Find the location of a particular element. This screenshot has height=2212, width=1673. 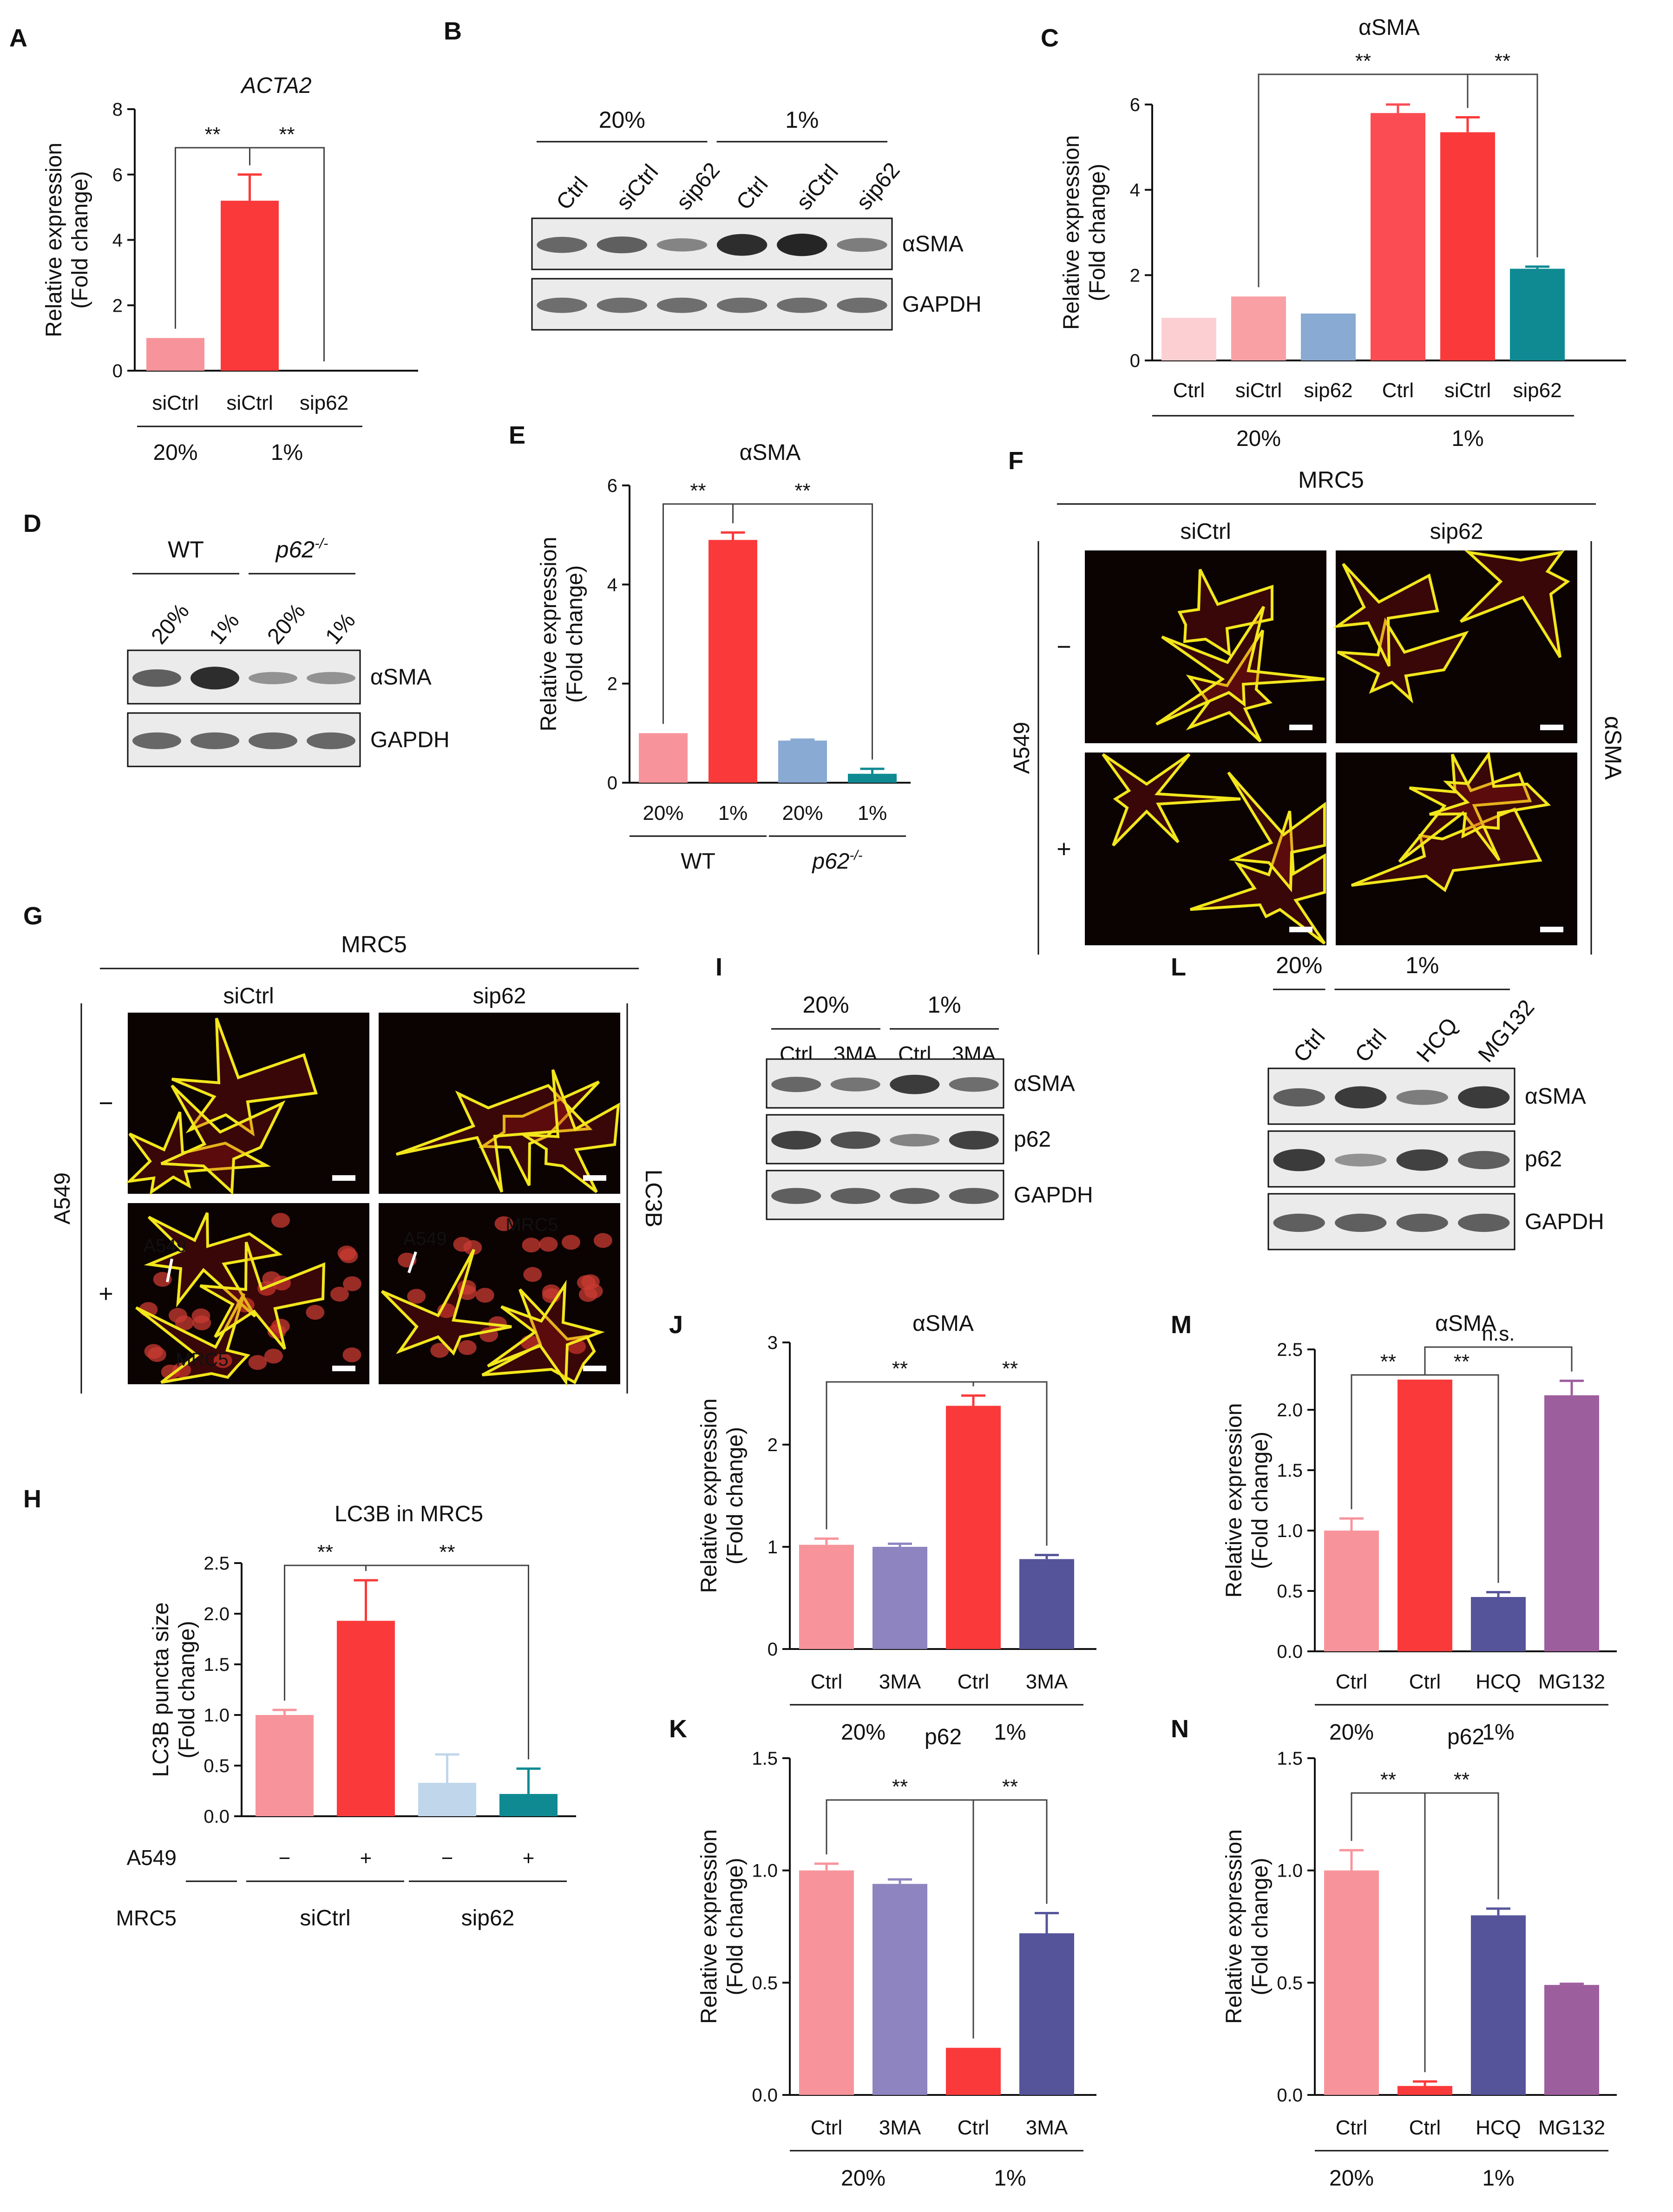

y-tick-label: 0.0 is located at coordinates (1290, 1652).